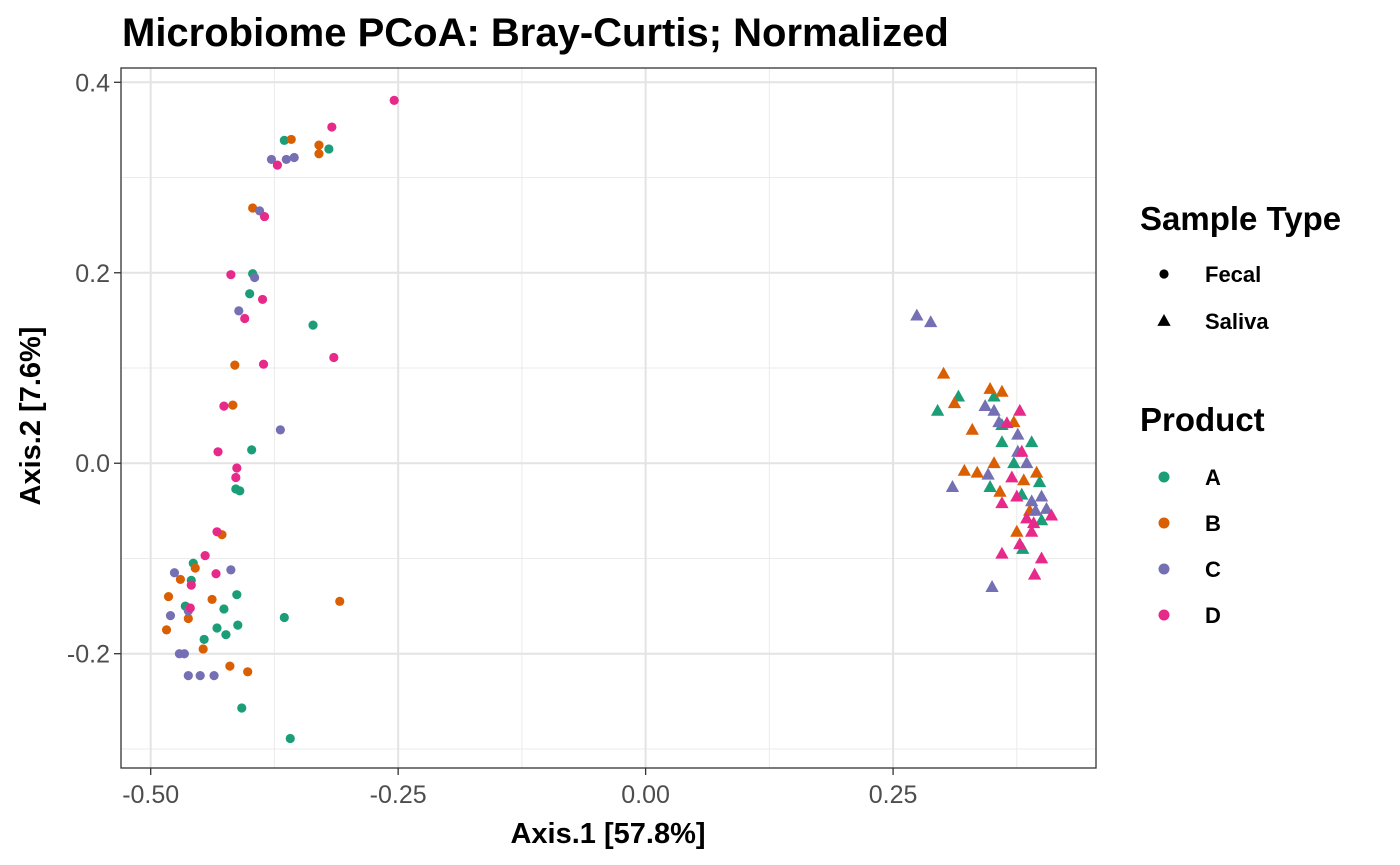 The height and width of the screenshot is (865, 1400). What do you see at coordinates (1164, 615) in the screenshot?
I see `legend-key-product-d` at bounding box center [1164, 615].